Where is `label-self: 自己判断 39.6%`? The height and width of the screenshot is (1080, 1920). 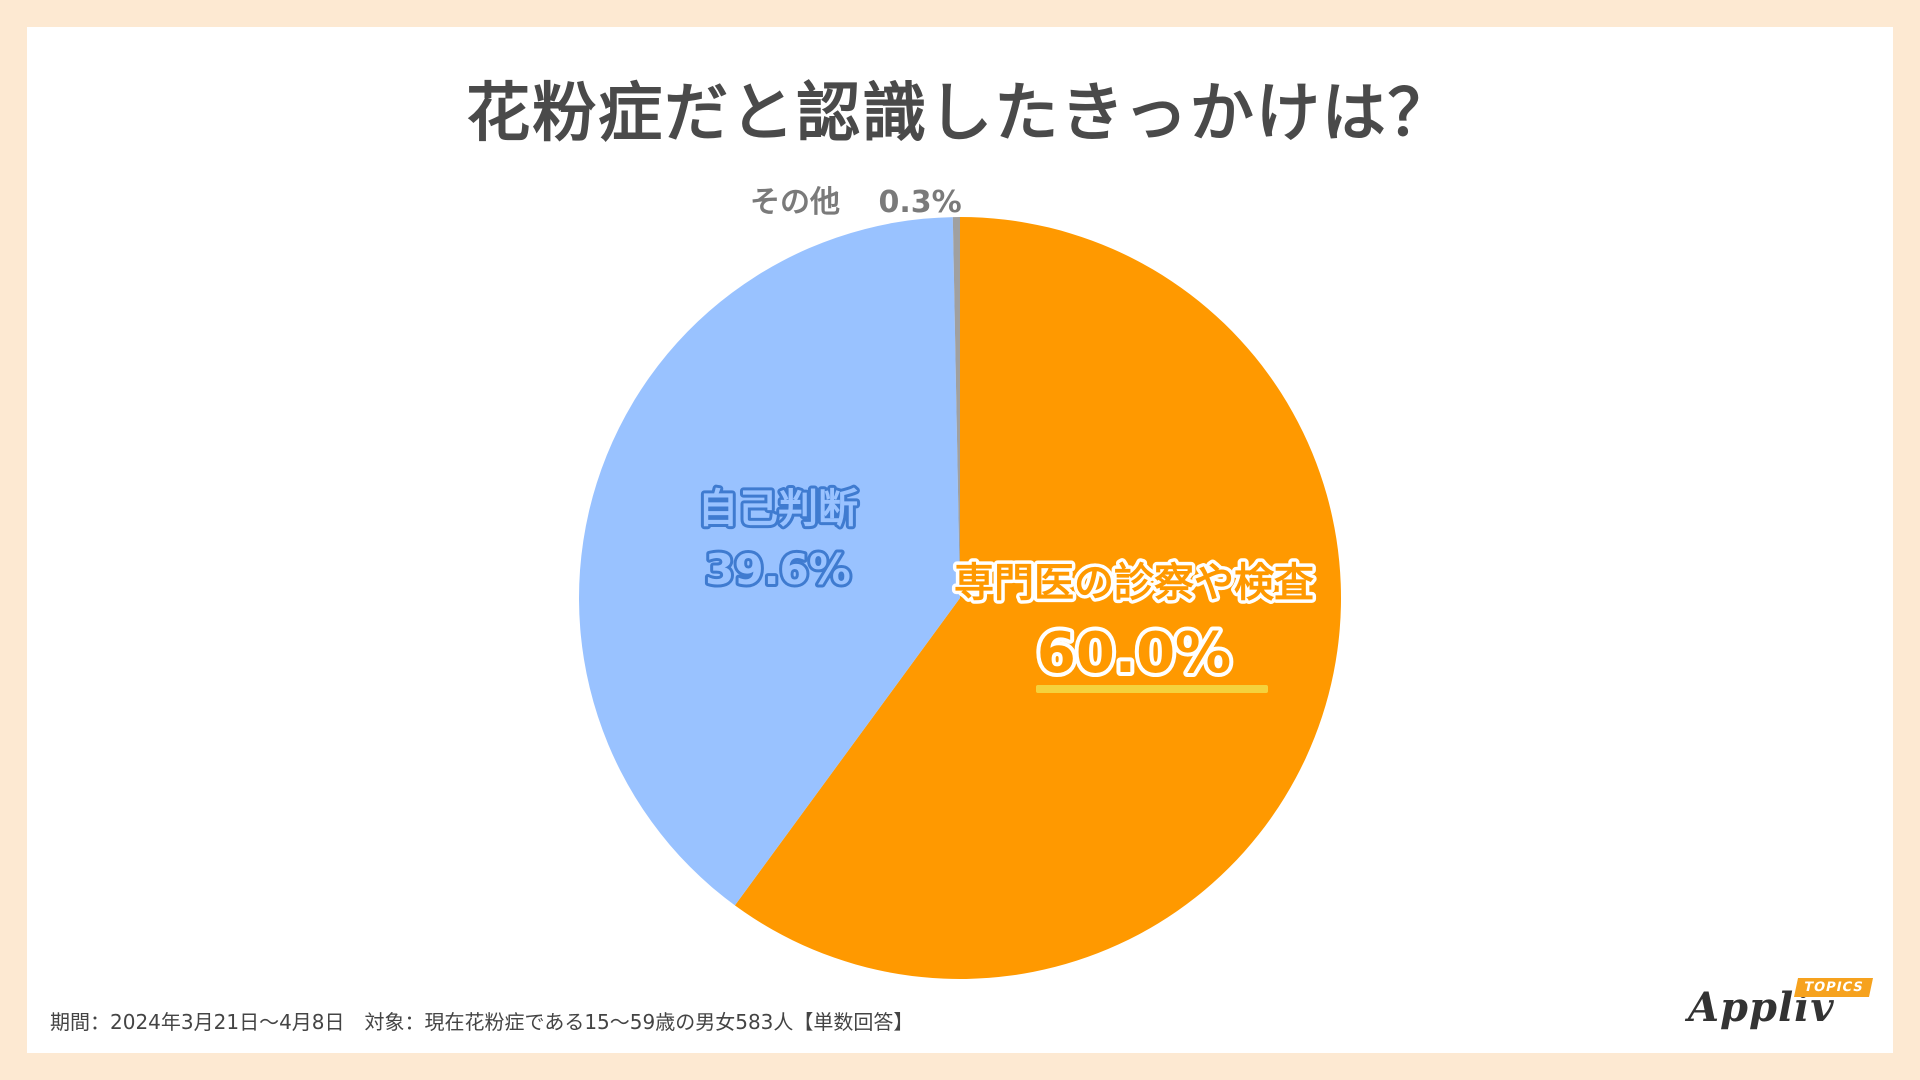 label-self: 自己判断 39.6% is located at coordinates (778, 540).